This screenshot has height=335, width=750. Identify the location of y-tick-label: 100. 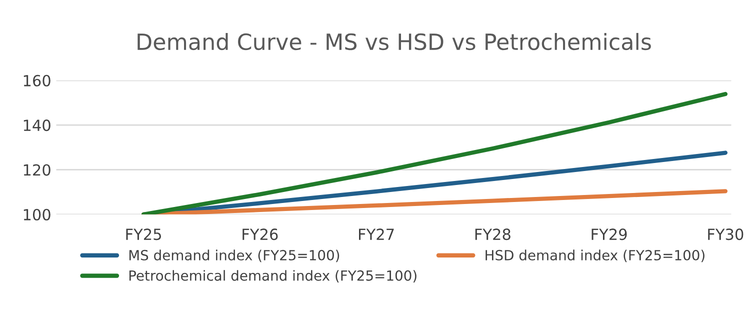
(37, 214).